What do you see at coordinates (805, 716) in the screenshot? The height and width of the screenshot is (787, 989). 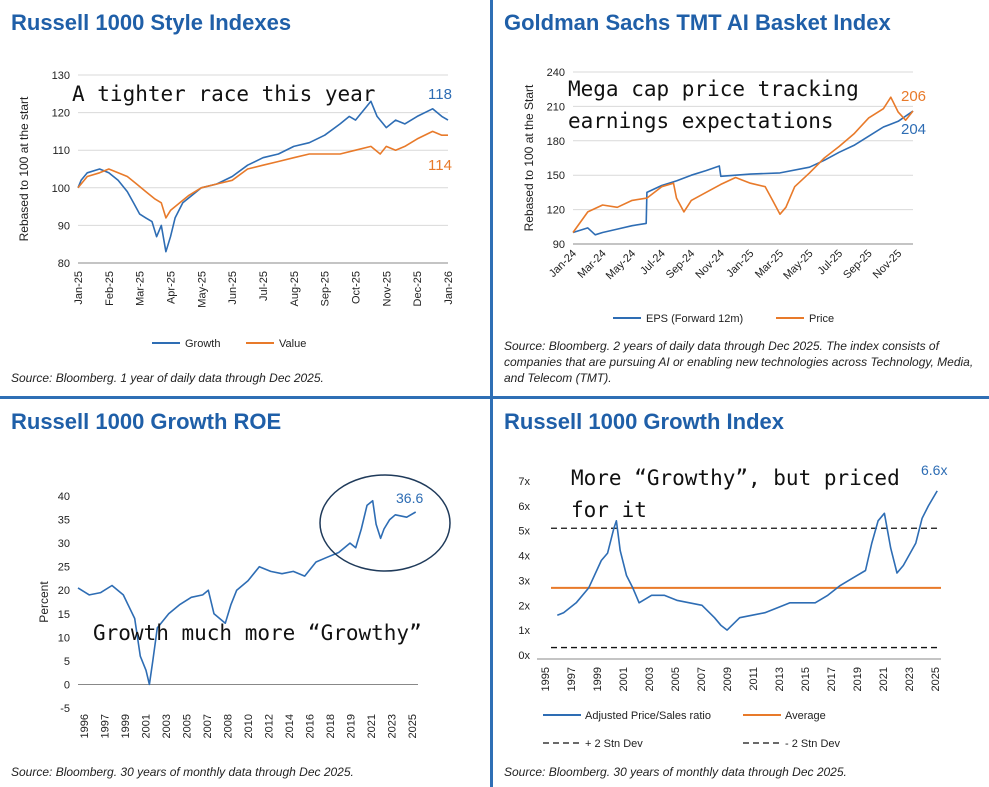 I see `legend-label-average: Average` at bounding box center [805, 716].